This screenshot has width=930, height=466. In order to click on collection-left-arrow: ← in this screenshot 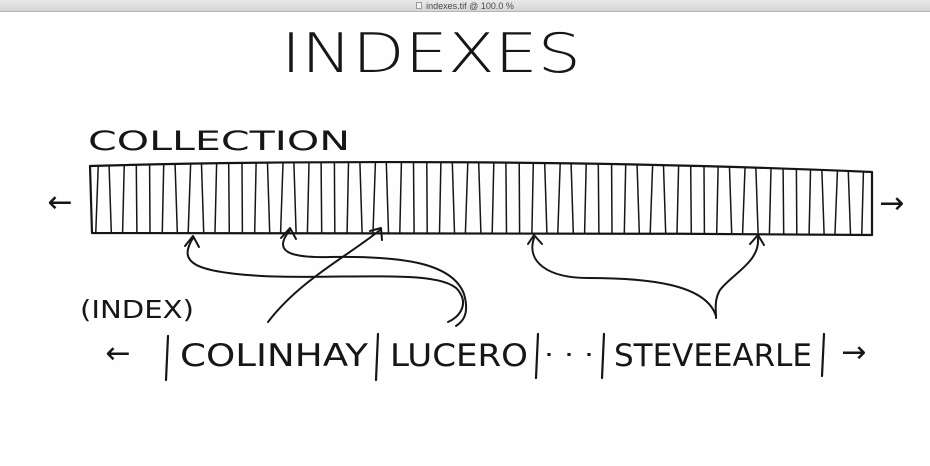, I will do `click(59, 202)`.